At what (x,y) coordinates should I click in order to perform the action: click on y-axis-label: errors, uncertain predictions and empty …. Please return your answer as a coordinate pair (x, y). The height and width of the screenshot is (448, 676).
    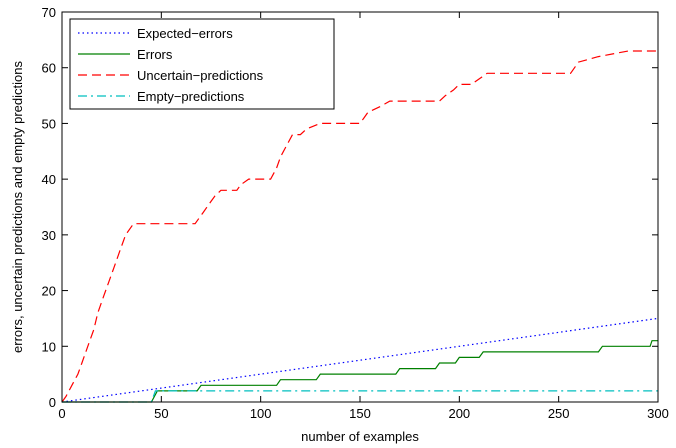
    Looking at the image, I should click on (17, 207).